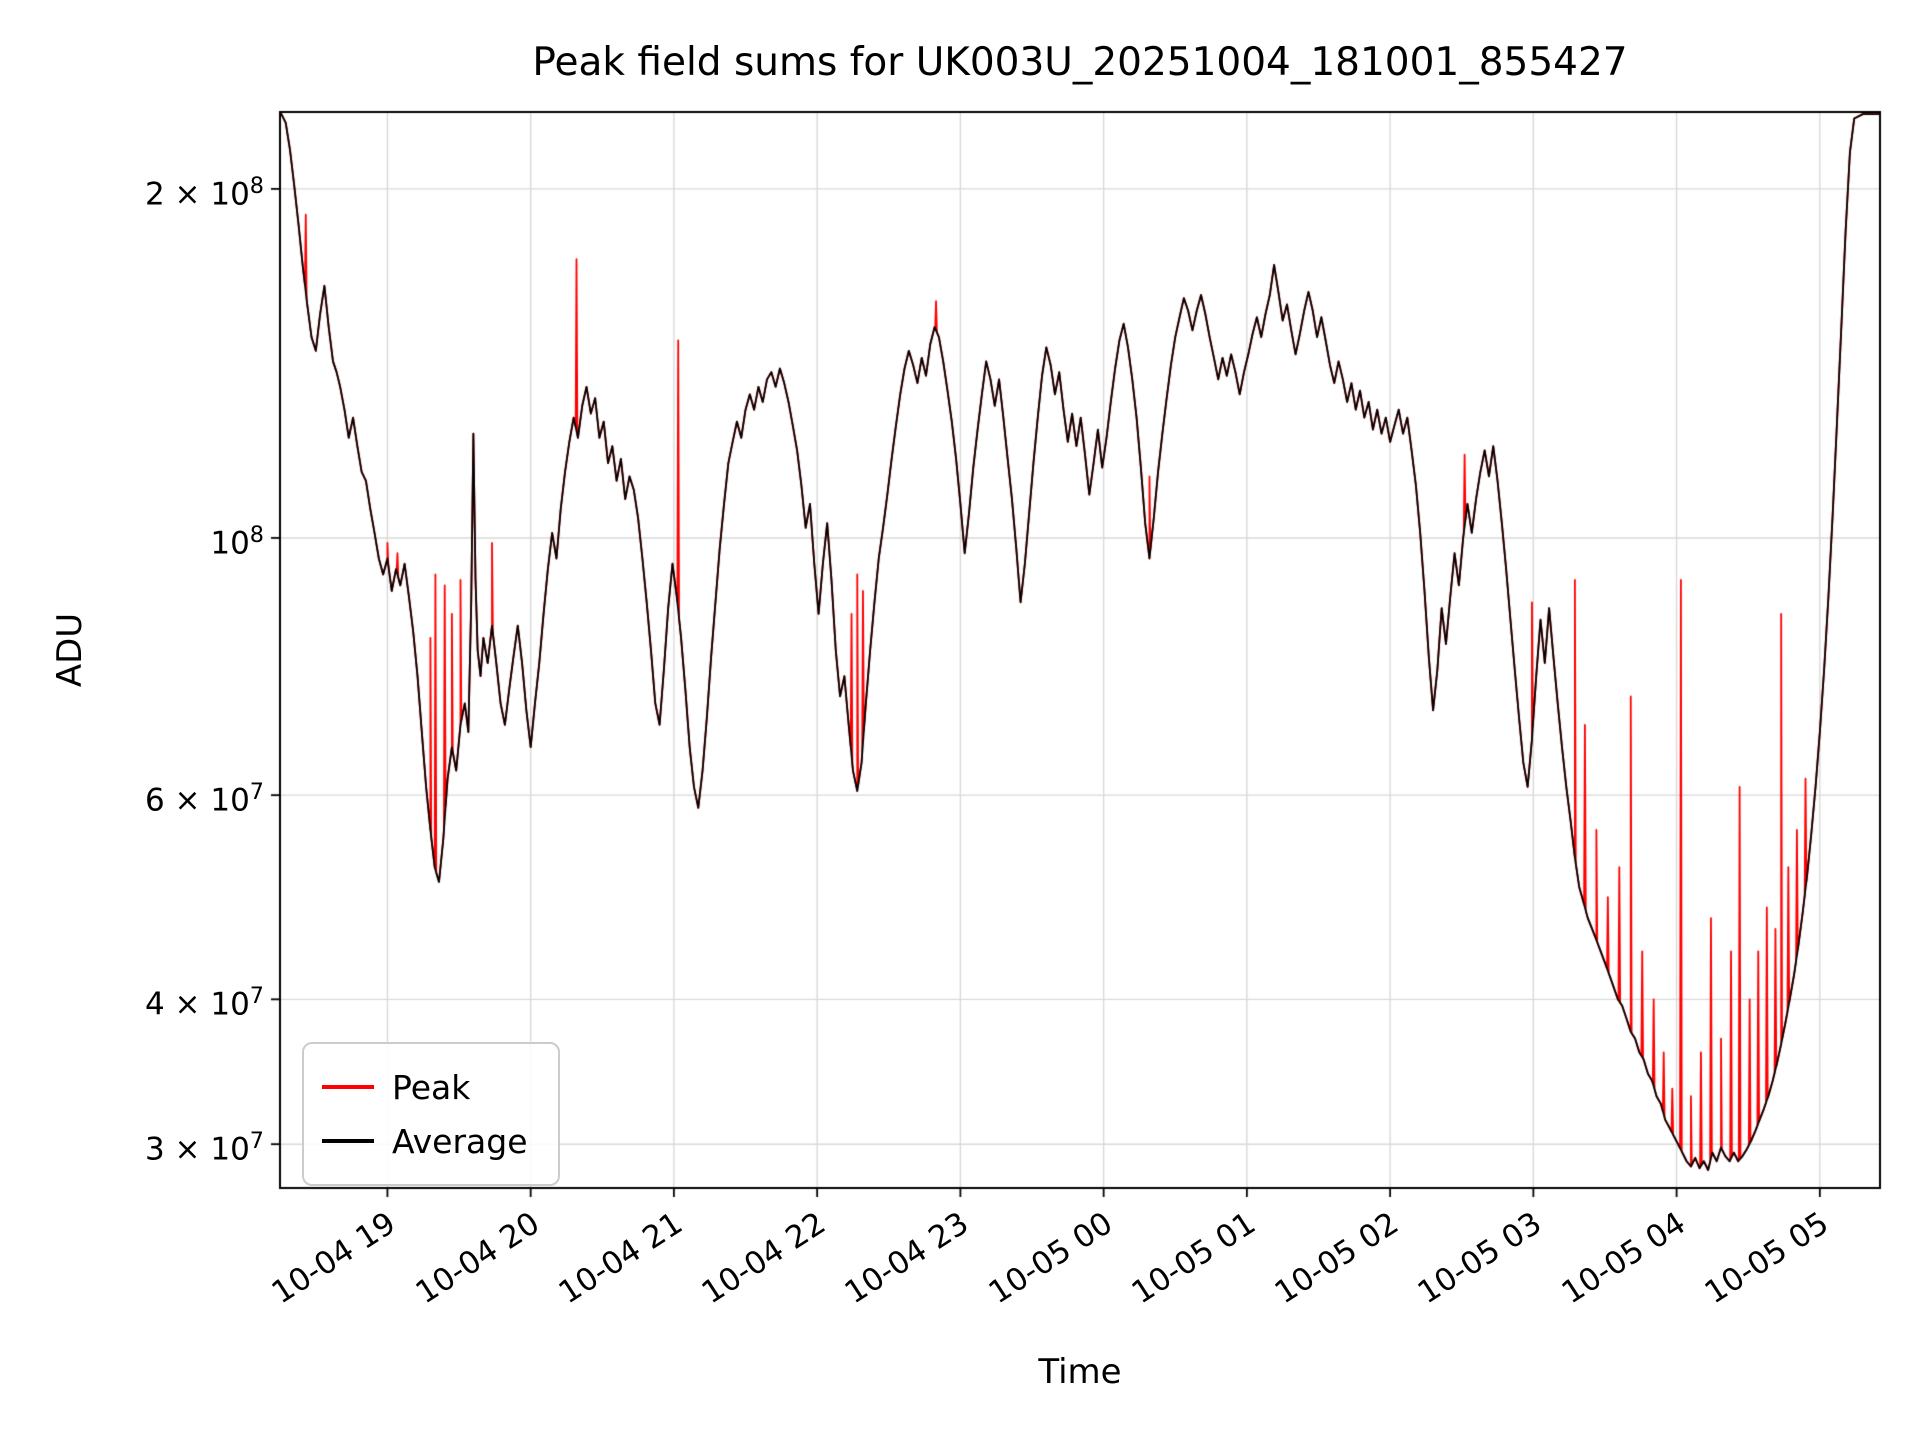  I want to click on average-line-swatch, so click(348, 1141).